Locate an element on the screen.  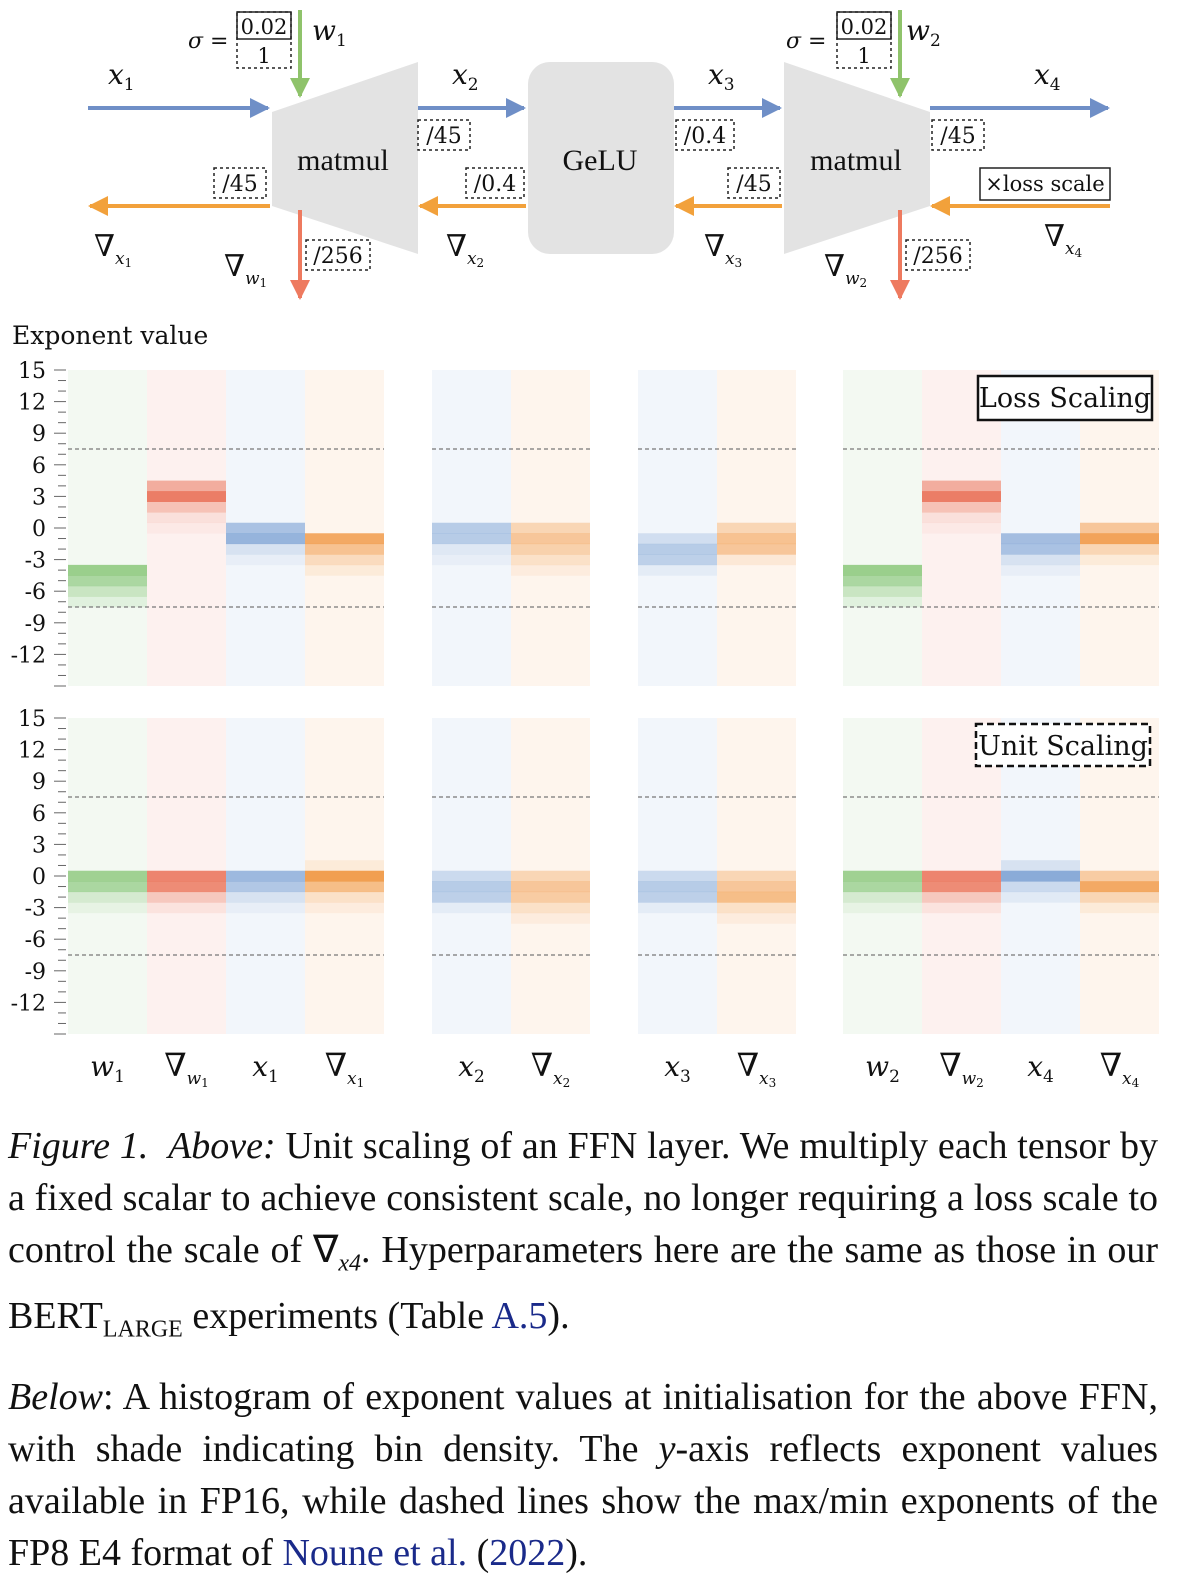
label-x4: x4 is located at coordinates (1047, 76).